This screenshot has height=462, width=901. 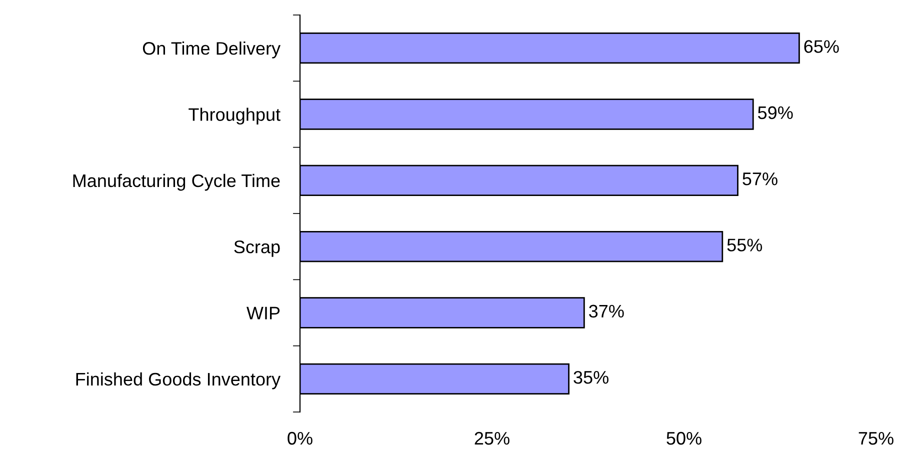 What do you see at coordinates (744, 245) in the screenshot?
I see `data-label: 55%` at bounding box center [744, 245].